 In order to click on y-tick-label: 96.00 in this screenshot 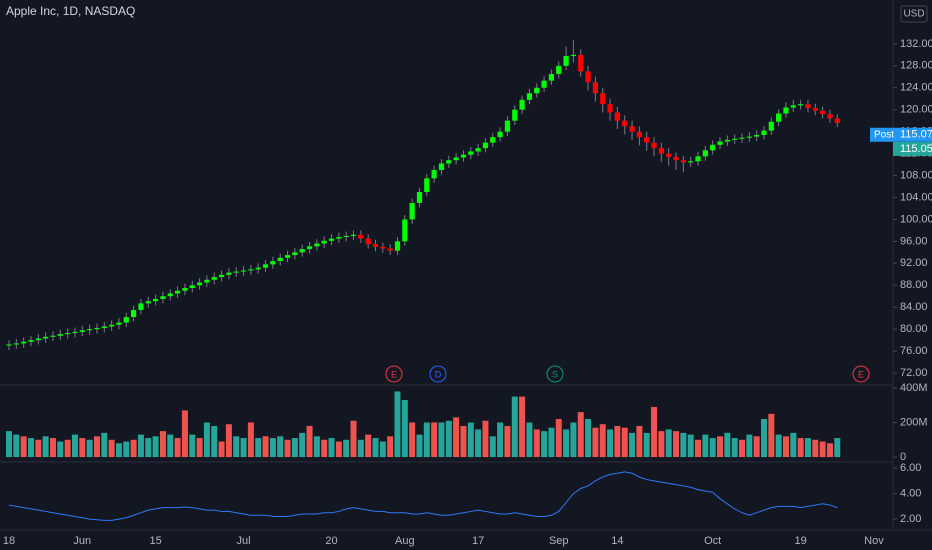, I will do `click(914, 241)`.